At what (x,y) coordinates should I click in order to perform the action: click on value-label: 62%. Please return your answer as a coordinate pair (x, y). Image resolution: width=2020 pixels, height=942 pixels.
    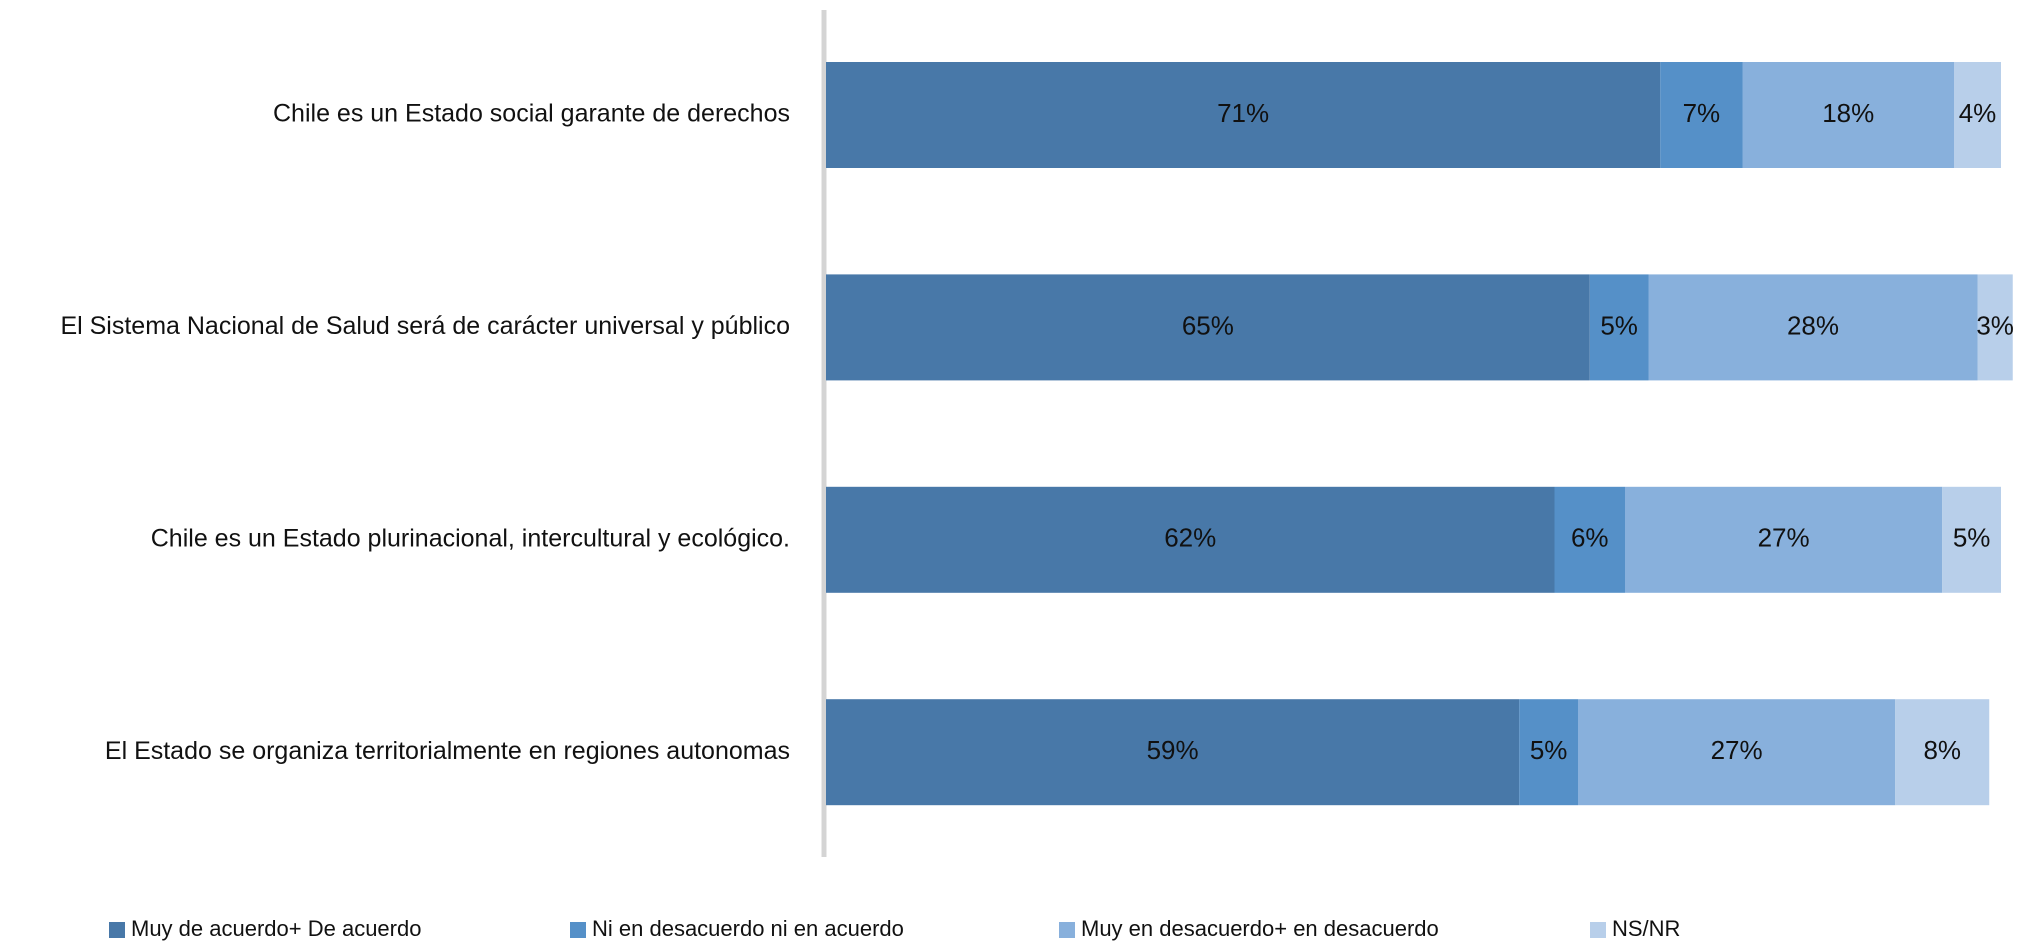
    Looking at the image, I should click on (1190, 538).